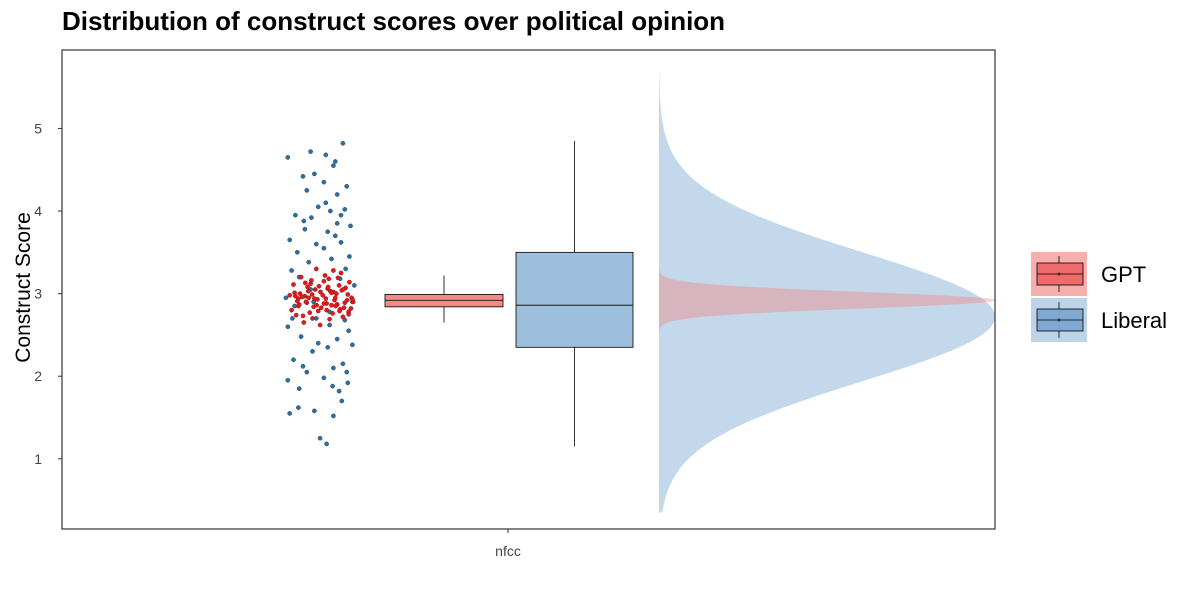 The image size is (1200, 600). Describe the element at coordinates (574, 299) in the screenshot. I see `boxplot-liberal-box` at that location.